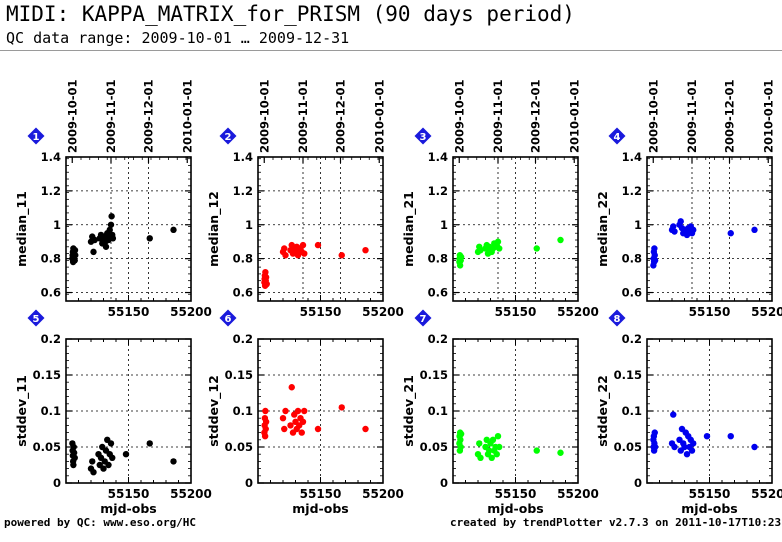 This screenshot has width=782, height=542. Describe the element at coordinates (228, 137) in the screenshot. I see `panel-badge-number: 2` at that location.